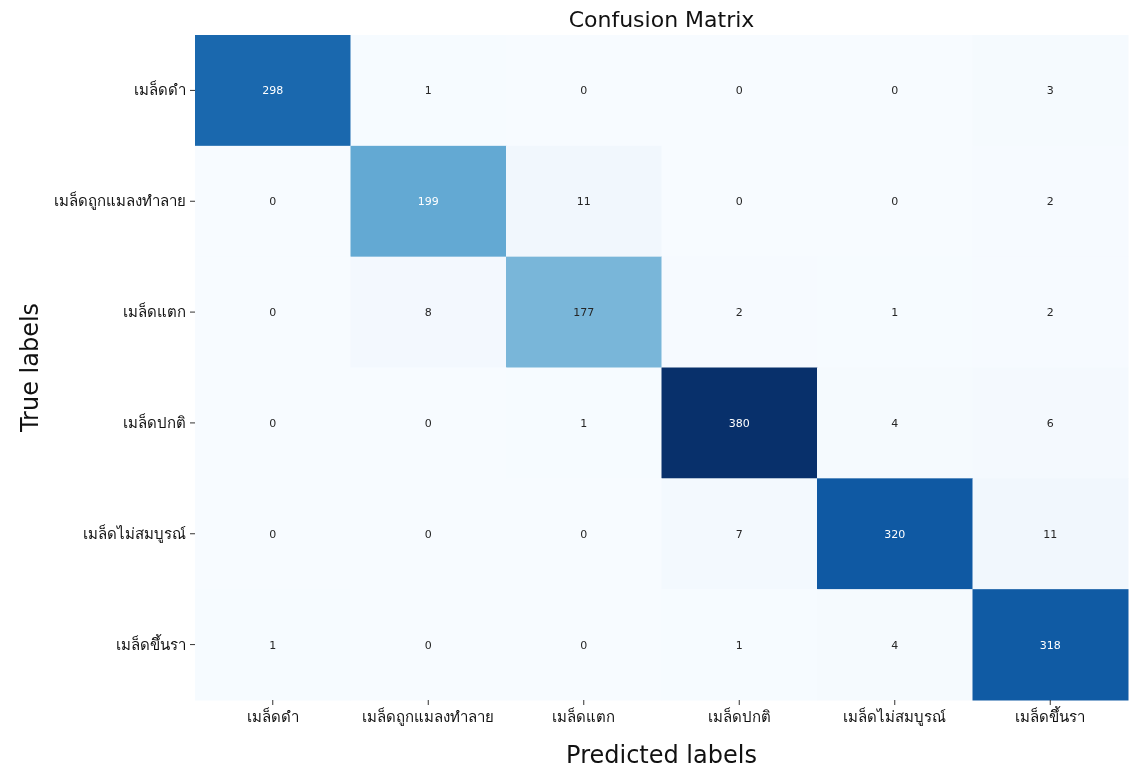  I want to click on x-tick-label: เมล็ดขึ้นรา, so click(1050, 716).